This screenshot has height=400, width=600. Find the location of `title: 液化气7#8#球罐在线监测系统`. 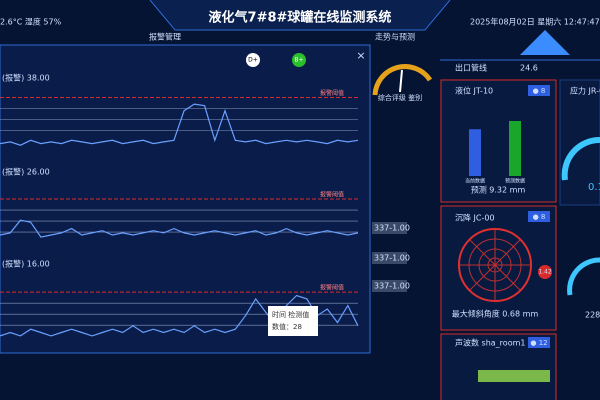

title: 液化气7#8#球罐在线监测系统 is located at coordinates (300, 18).